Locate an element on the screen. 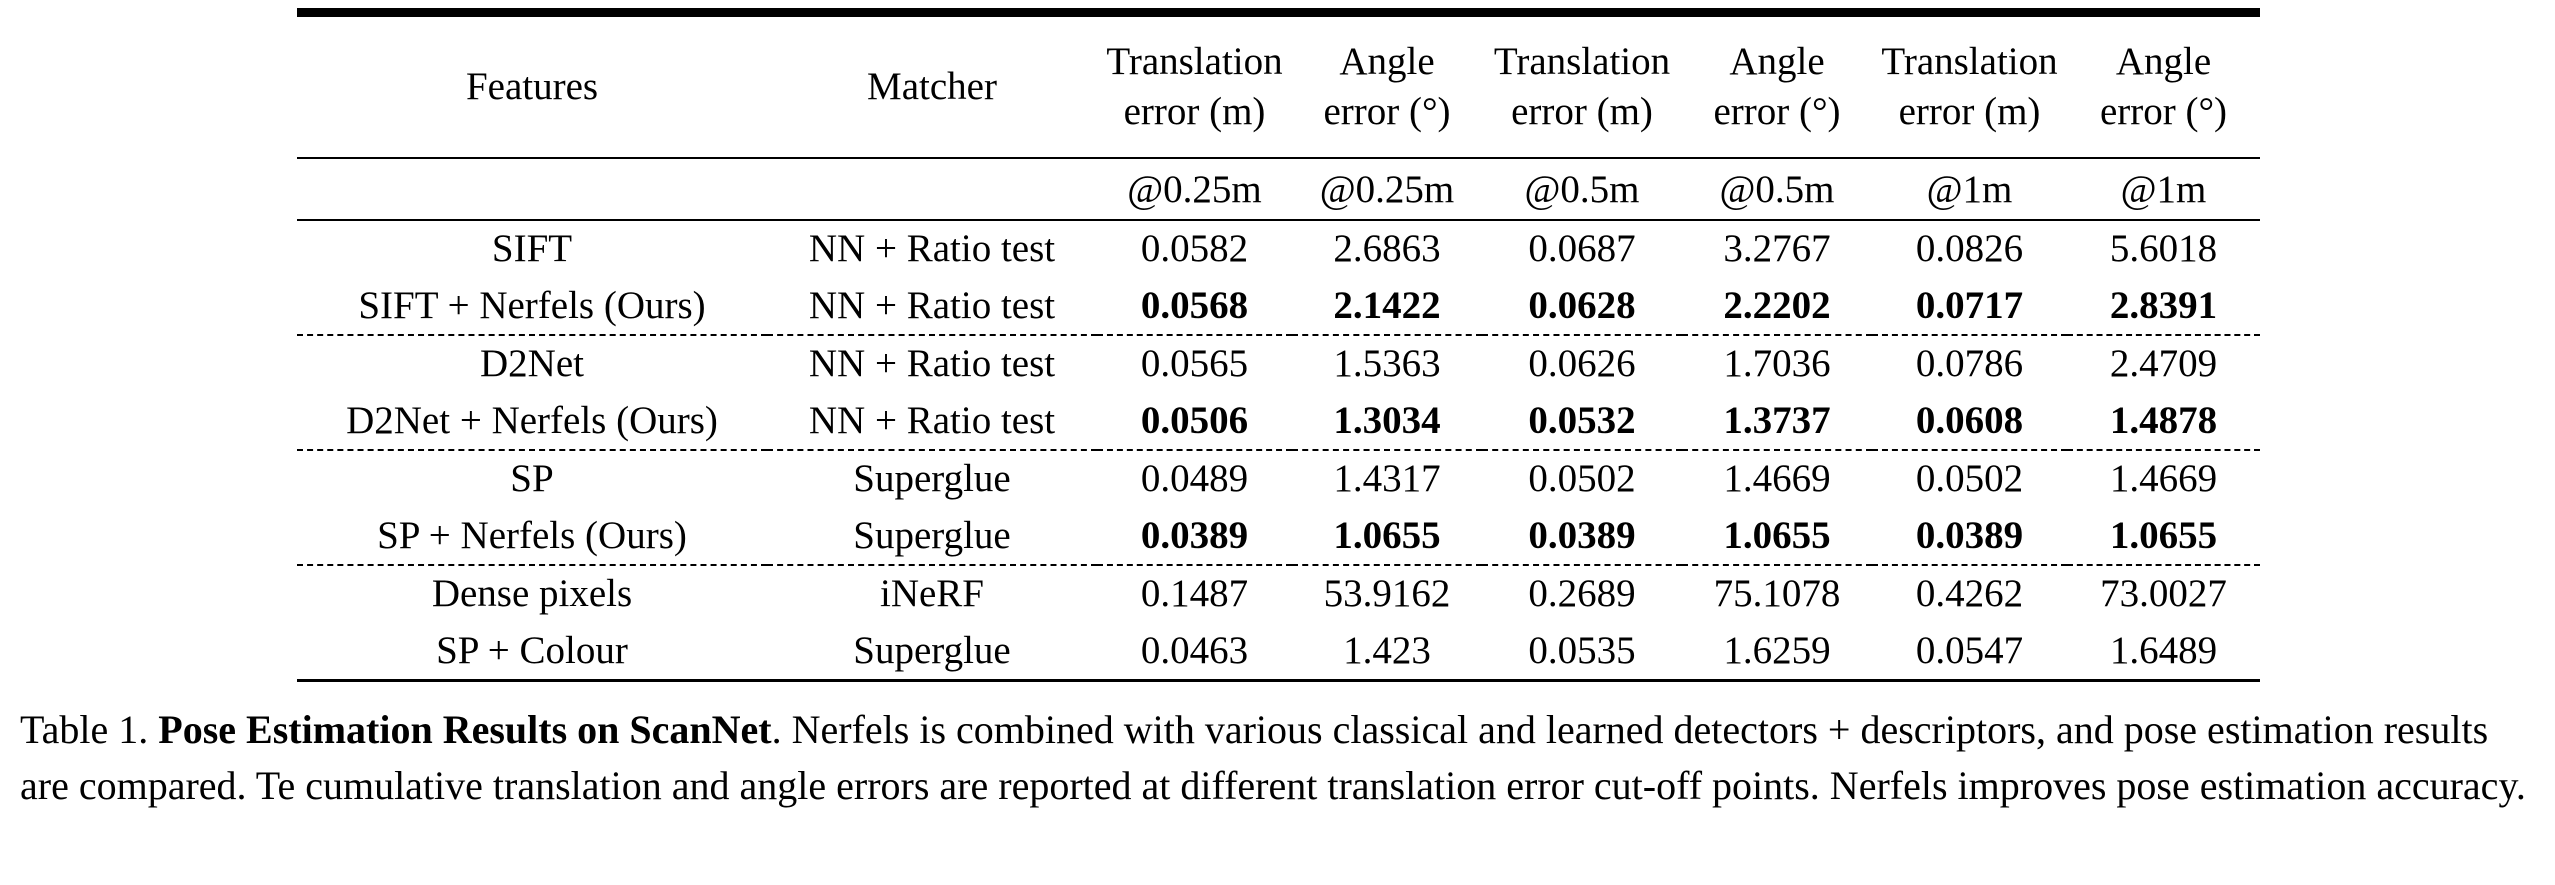  row-value: 0.0463 is located at coordinates (1194, 652).